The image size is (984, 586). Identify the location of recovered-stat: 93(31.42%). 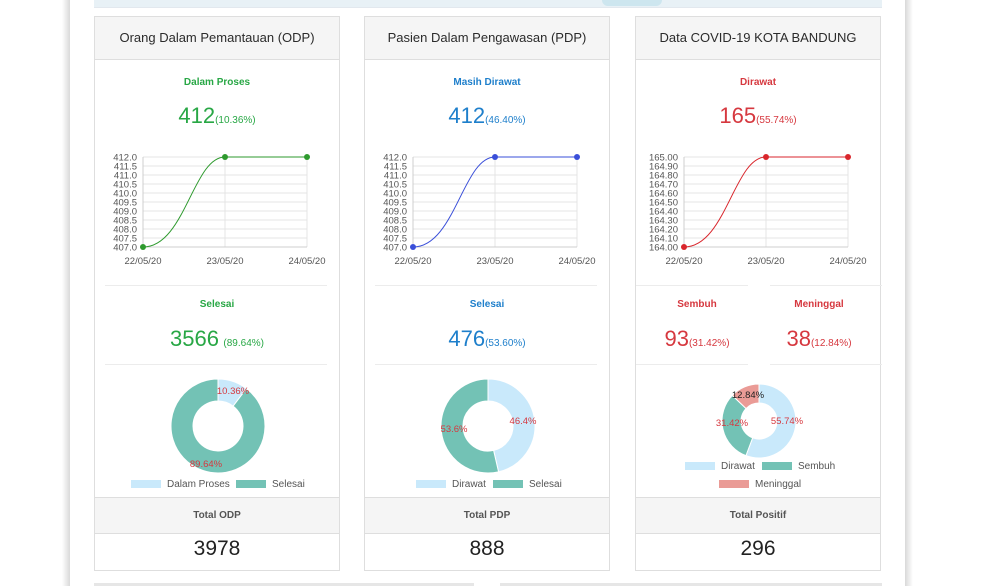
(697, 339).